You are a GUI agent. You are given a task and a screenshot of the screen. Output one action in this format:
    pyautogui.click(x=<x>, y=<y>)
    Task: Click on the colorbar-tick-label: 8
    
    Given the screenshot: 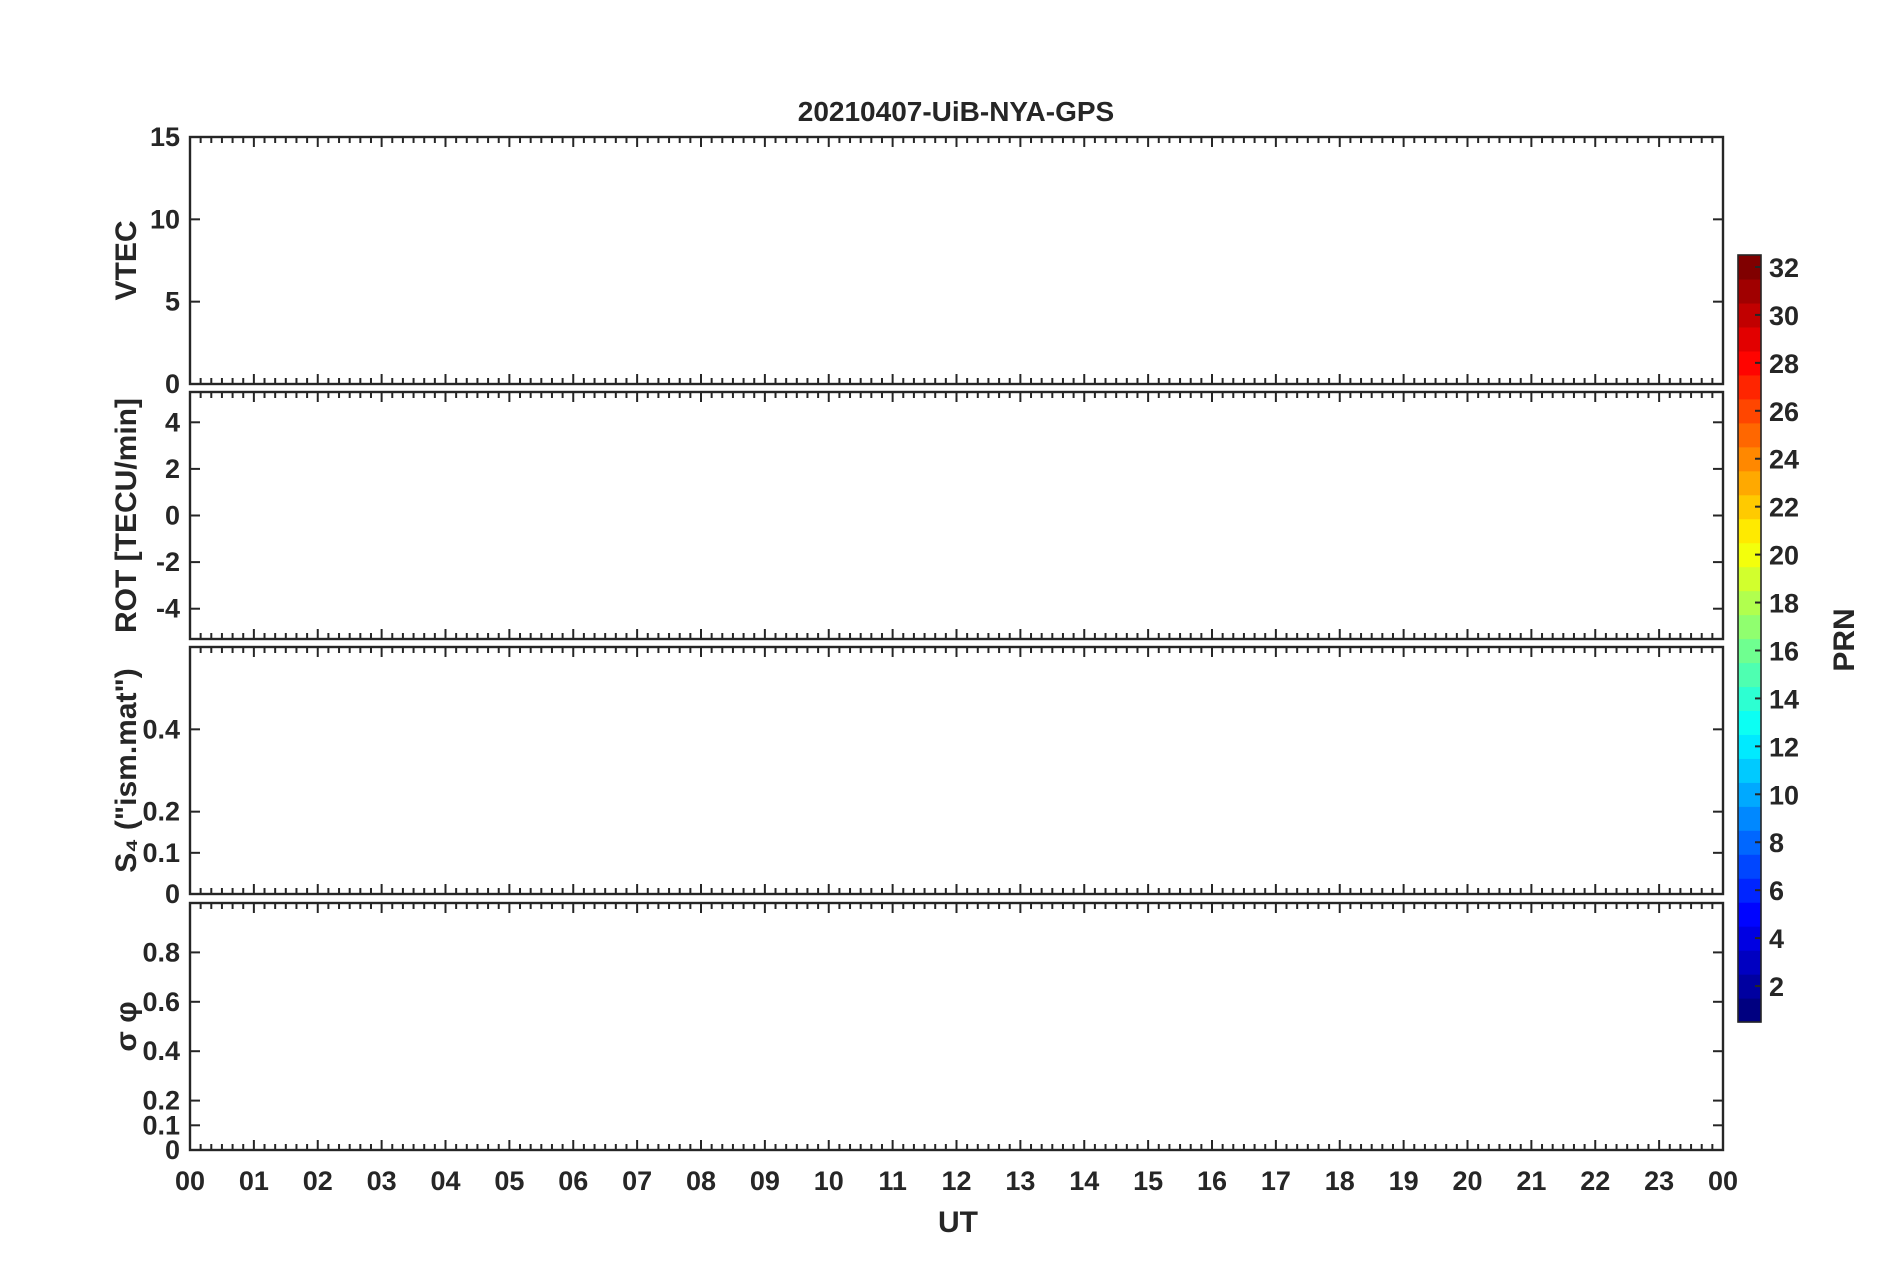 What is the action you would take?
    pyautogui.click(x=1776, y=843)
    